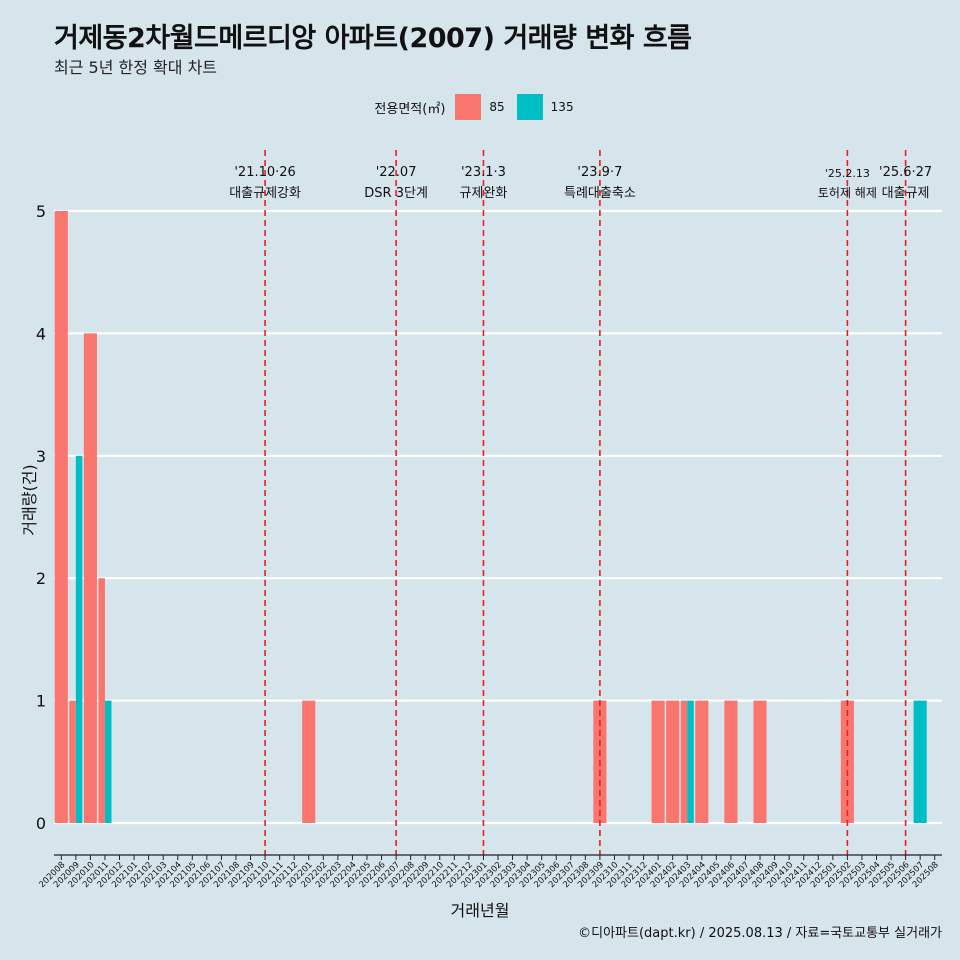 The width and height of the screenshot is (960, 960). Describe the element at coordinates (41, 211) in the screenshot. I see `y-tick-label: 5` at that location.